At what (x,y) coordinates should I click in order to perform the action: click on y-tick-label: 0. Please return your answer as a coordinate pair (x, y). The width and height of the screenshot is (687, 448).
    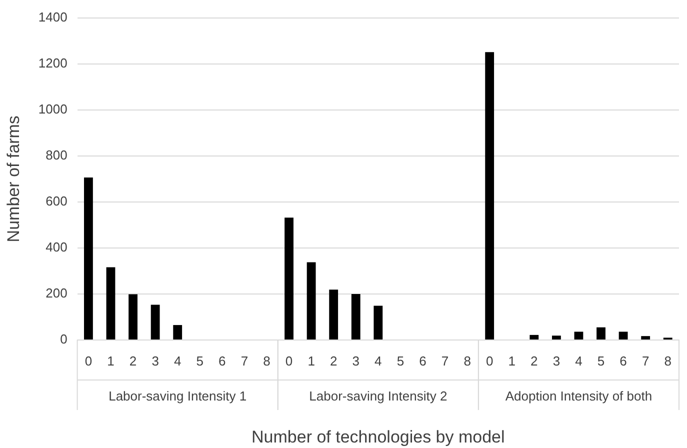
    Looking at the image, I should click on (64, 339).